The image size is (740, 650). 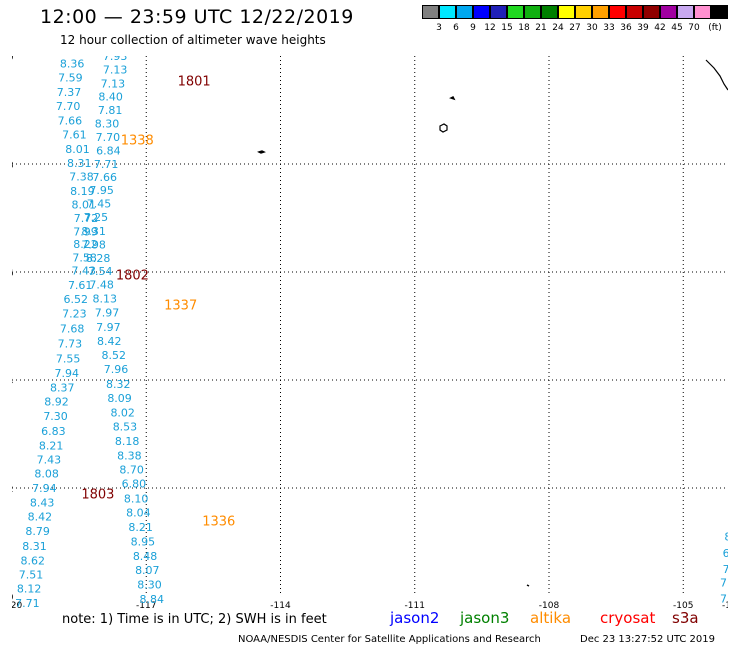 I want to click on pass-time-label: 1802, so click(x=132, y=276).